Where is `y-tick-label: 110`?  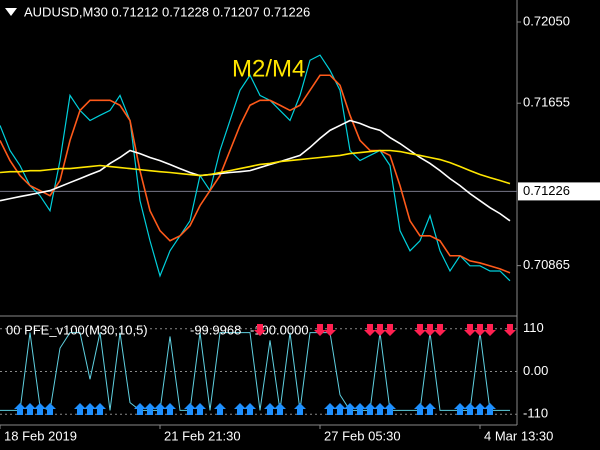
y-tick-label: 110 is located at coordinates (533, 327).